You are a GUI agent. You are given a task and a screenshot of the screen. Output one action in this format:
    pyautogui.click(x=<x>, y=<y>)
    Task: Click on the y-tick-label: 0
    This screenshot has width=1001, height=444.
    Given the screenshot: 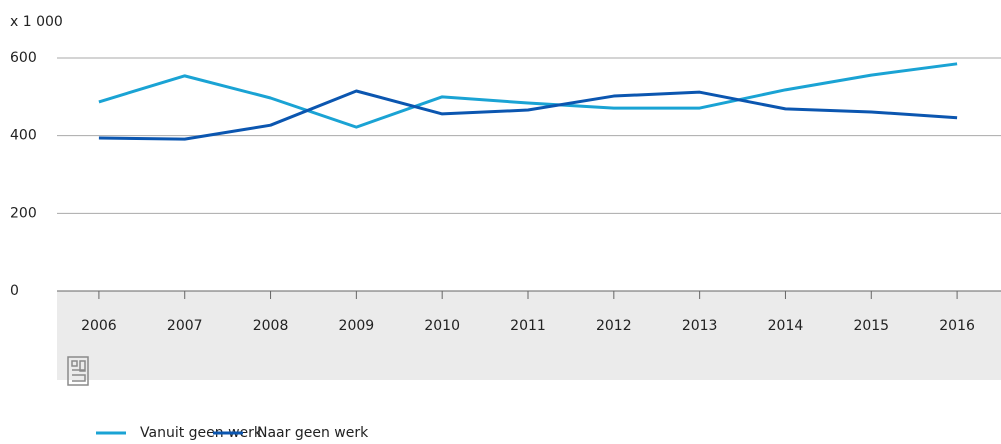 What is the action you would take?
    pyautogui.click(x=14, y=291)
    